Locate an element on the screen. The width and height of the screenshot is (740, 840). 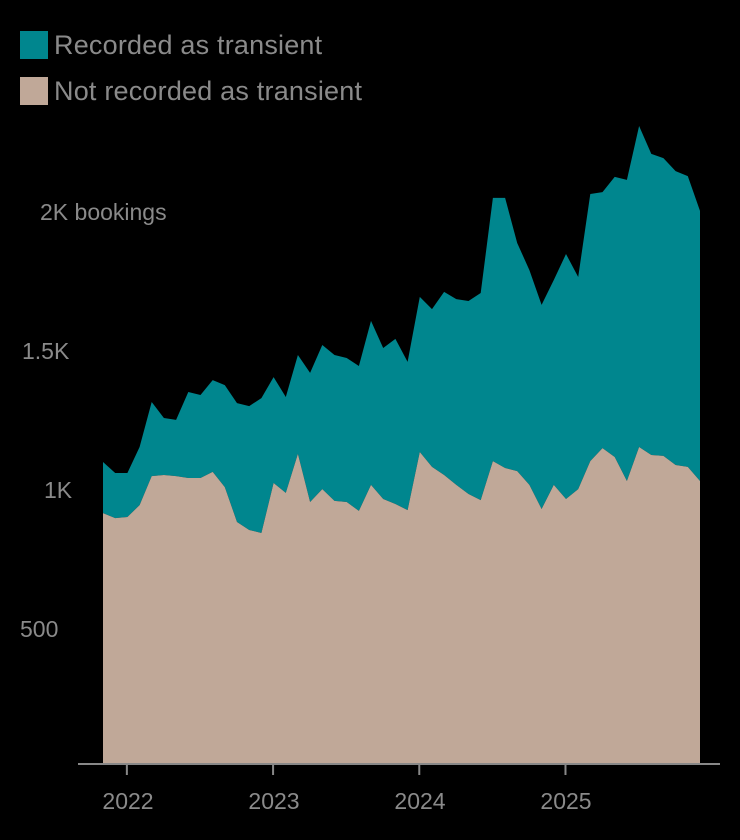
x-axis-ticks is located at coordinates (346, 769).